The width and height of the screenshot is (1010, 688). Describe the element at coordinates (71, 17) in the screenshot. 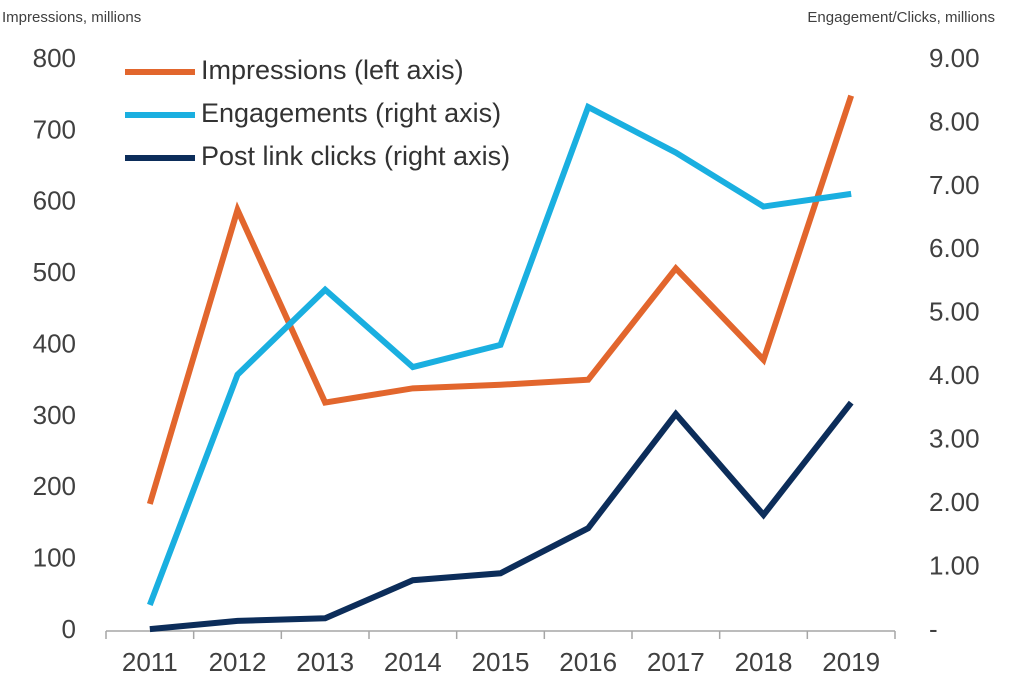

I see `y-axis-label: Impressions, millions` at that location.